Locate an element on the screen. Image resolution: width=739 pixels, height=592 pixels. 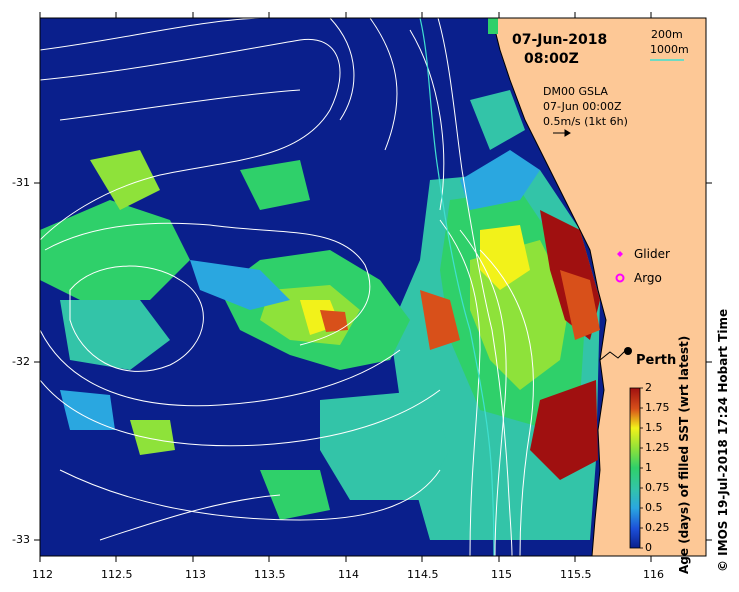
x-tick-label: 112 is located at coordinates (42, 574).